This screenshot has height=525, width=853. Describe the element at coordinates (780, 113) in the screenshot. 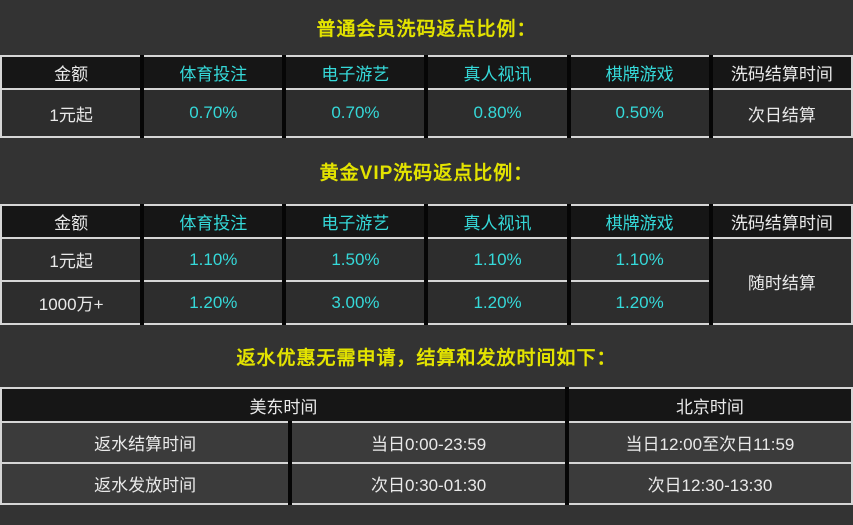

I see `settlement-time-cell: 次日结算` at that location.